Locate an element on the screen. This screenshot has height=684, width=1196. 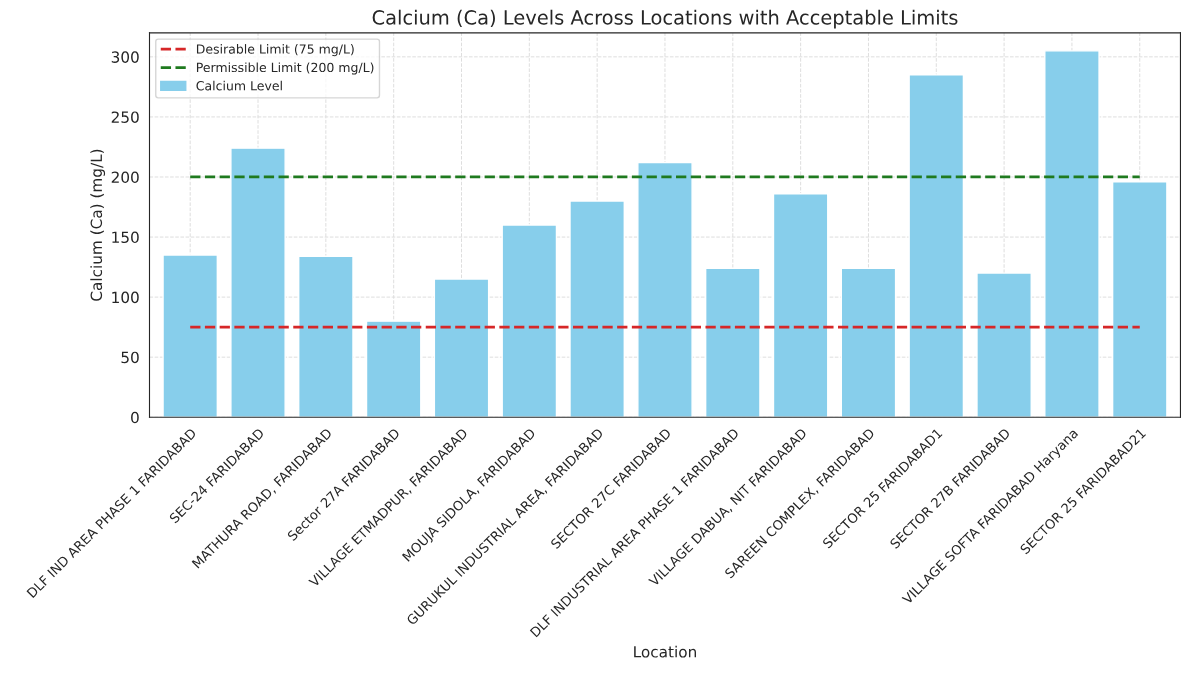
y-tick-label: 200 is located at coordinates (125, 177).